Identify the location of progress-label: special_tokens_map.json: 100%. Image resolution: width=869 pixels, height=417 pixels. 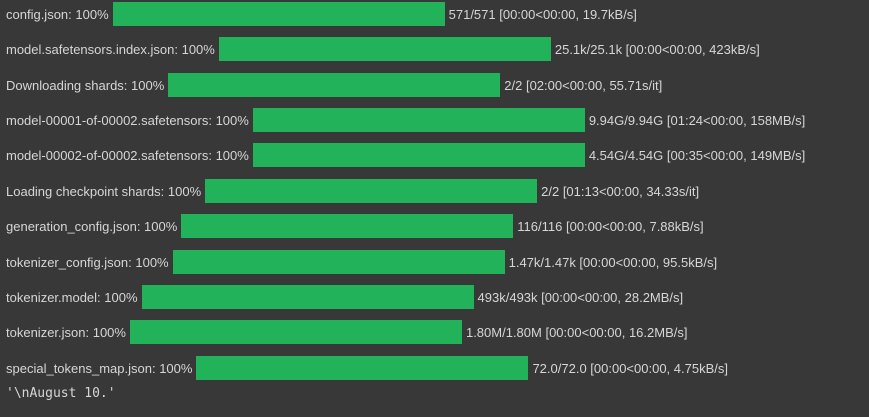
(99, 368).